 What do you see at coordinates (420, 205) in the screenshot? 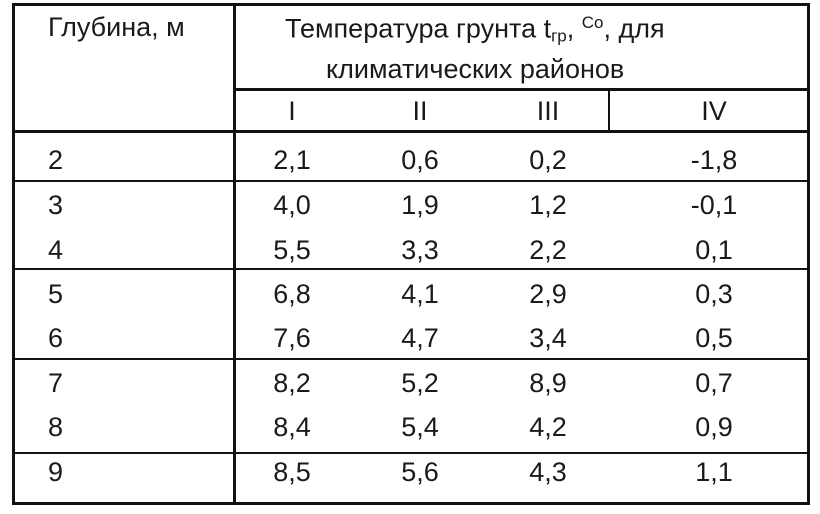
I see `temperature-cell: 1,9` at bounding box center [420, 205].